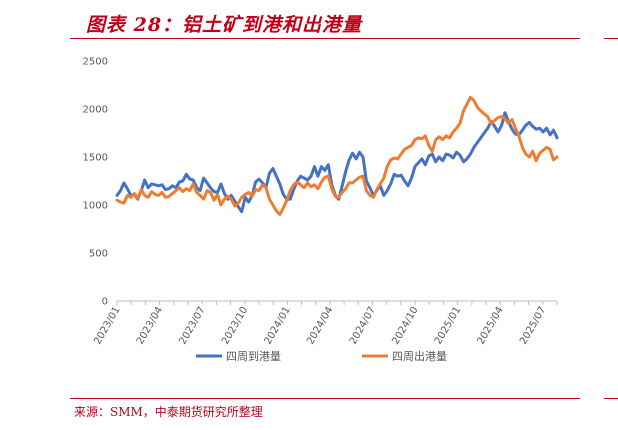  I want to click on y-tick-label: 2000, so click(95, 110).